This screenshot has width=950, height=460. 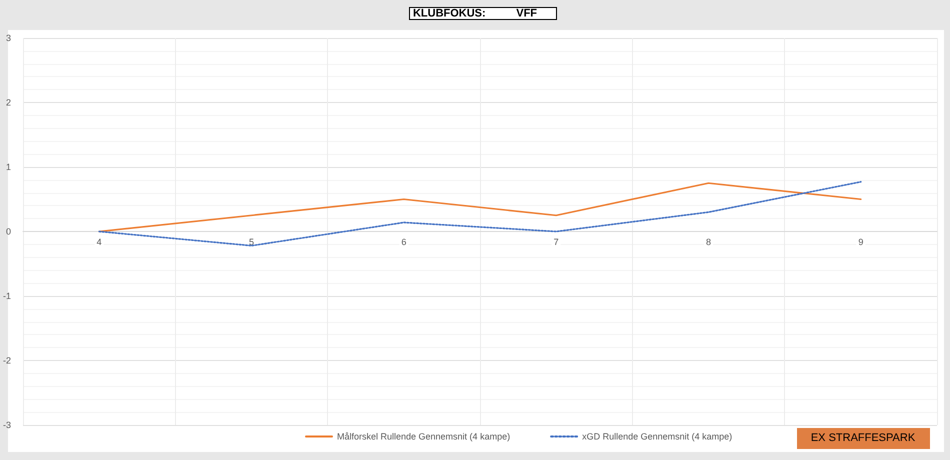 I want to click on y-tick-label: -1, so click(x=6, y=296).